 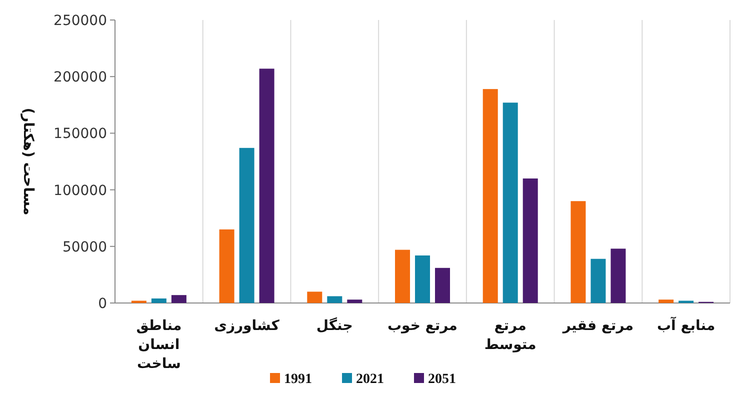 What do you see at coordinates (246, 326) in the screenshot?
I see `x-tick-label: کشاورزی` at bounding box center [246, 326].